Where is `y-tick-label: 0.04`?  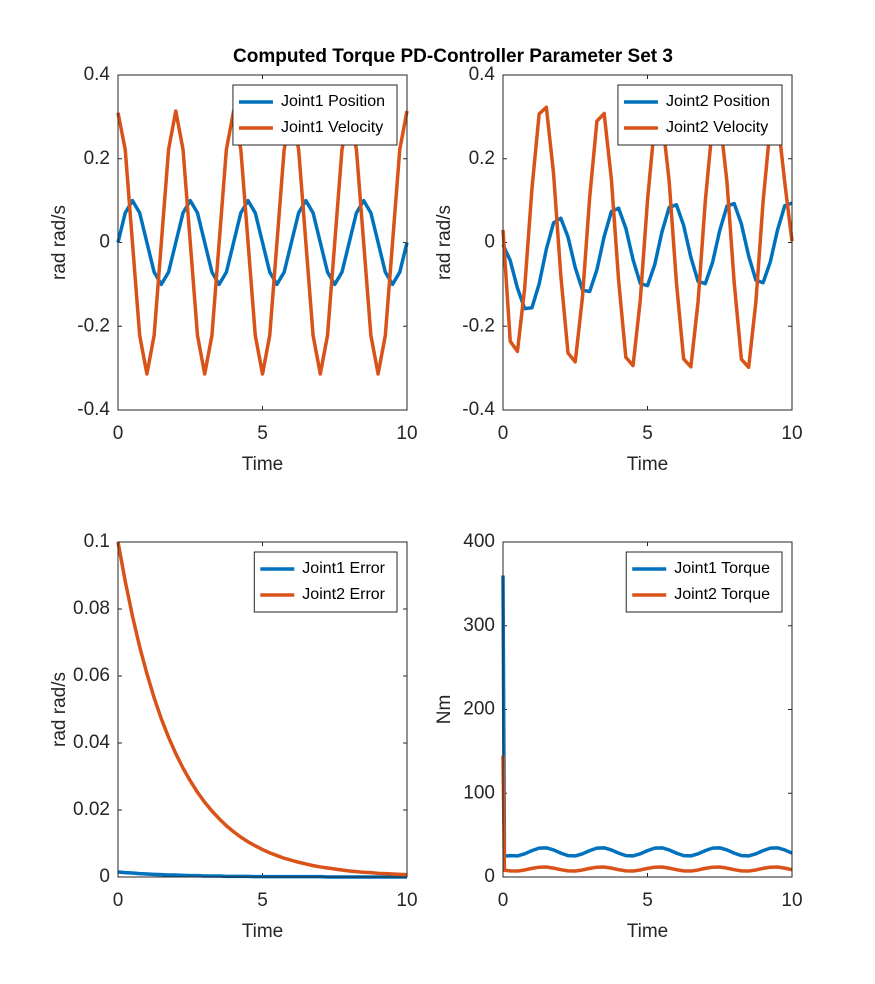
y-tick-label: 0.04 is located at coordinates (91, 742).